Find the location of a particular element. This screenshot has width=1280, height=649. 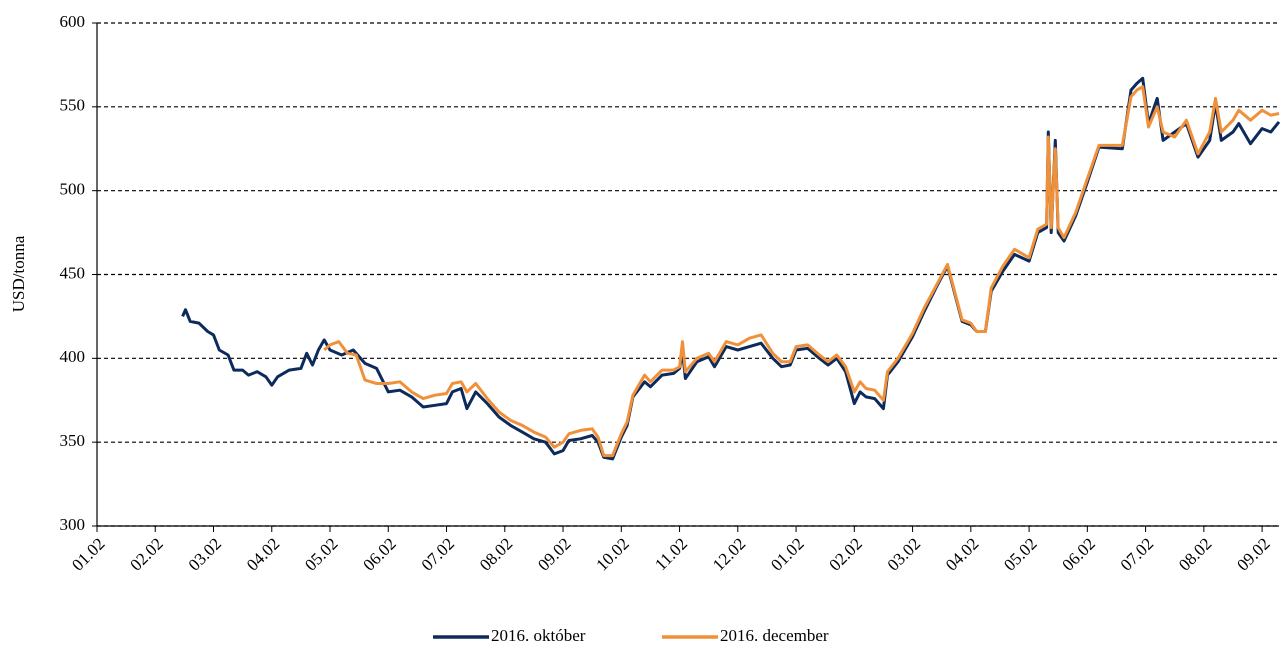

y-tick-label: 300 is located at coordinates (73, 524).